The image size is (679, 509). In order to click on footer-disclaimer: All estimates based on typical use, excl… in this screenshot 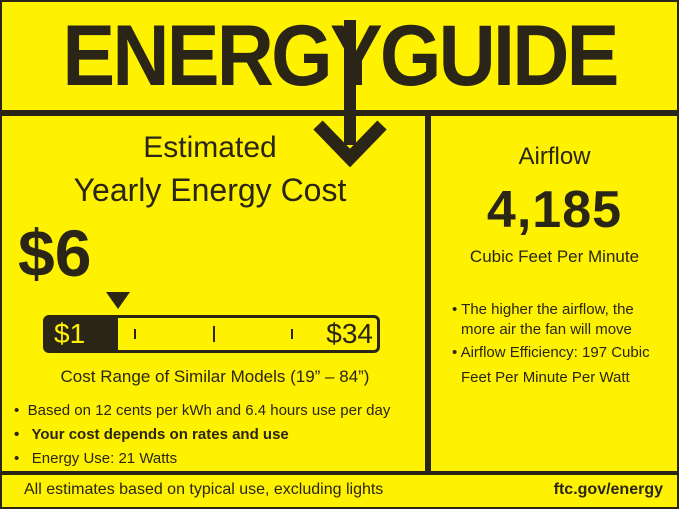, I will do `click(204, 489)`.